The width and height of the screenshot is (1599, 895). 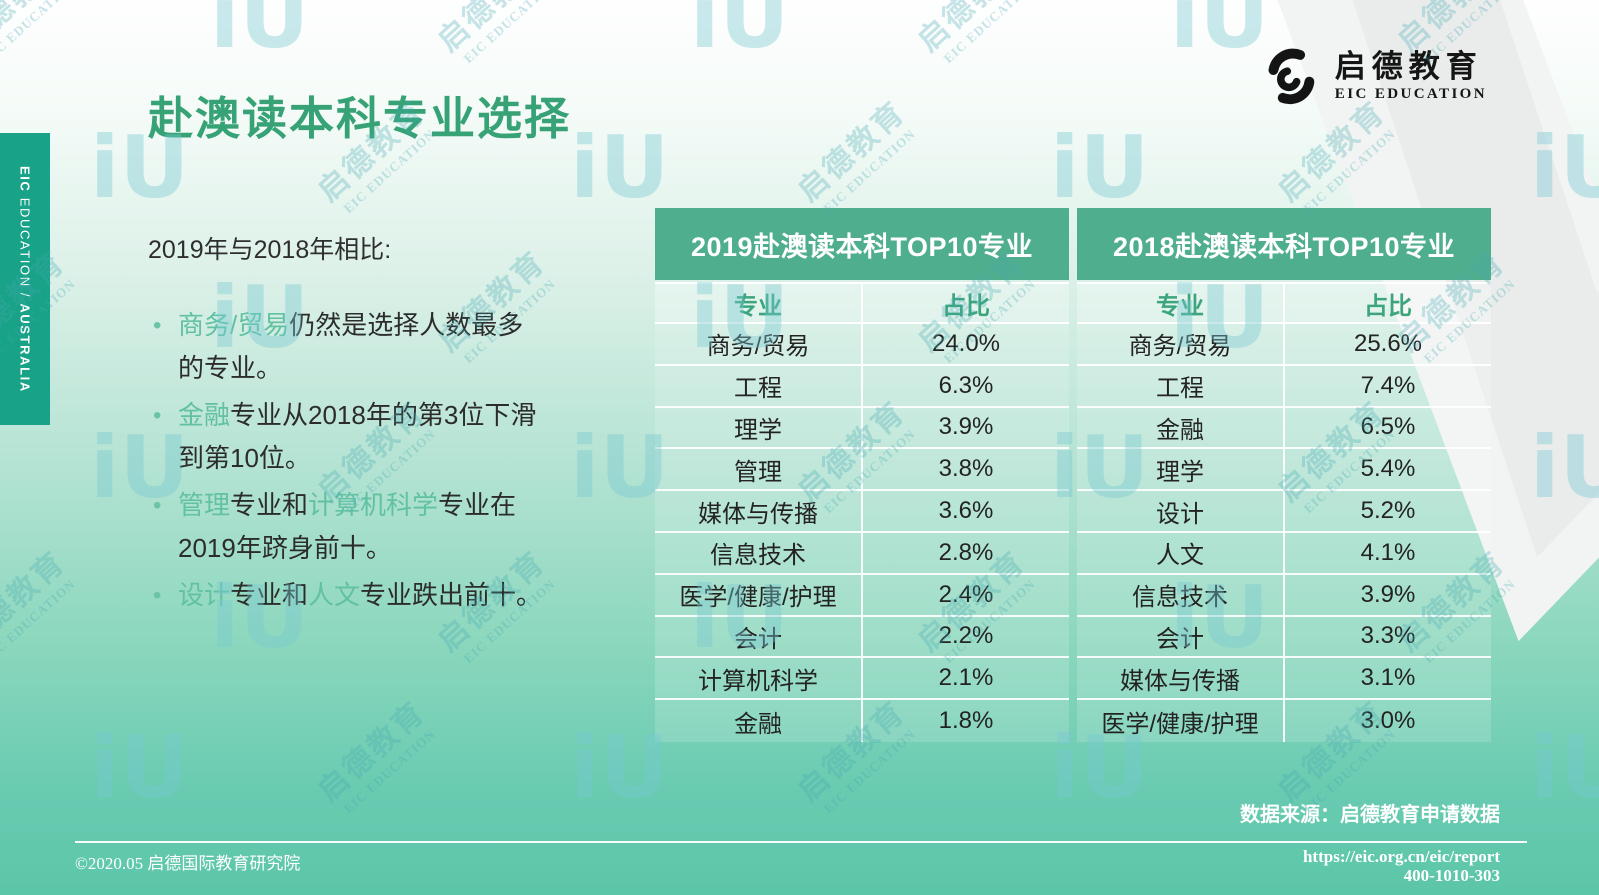 What do you see at coordinates (1451, 875) in the screenshot?
I see `hotline-number: 400-1010-303` at bounding box center [1451, 875].